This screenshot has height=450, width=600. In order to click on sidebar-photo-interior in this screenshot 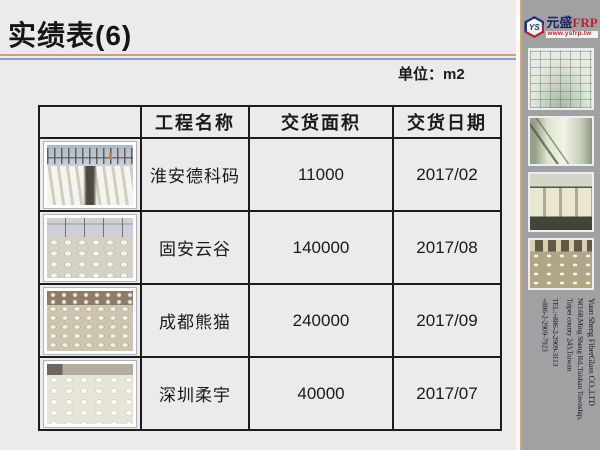, I will do `click(561, 264)`.